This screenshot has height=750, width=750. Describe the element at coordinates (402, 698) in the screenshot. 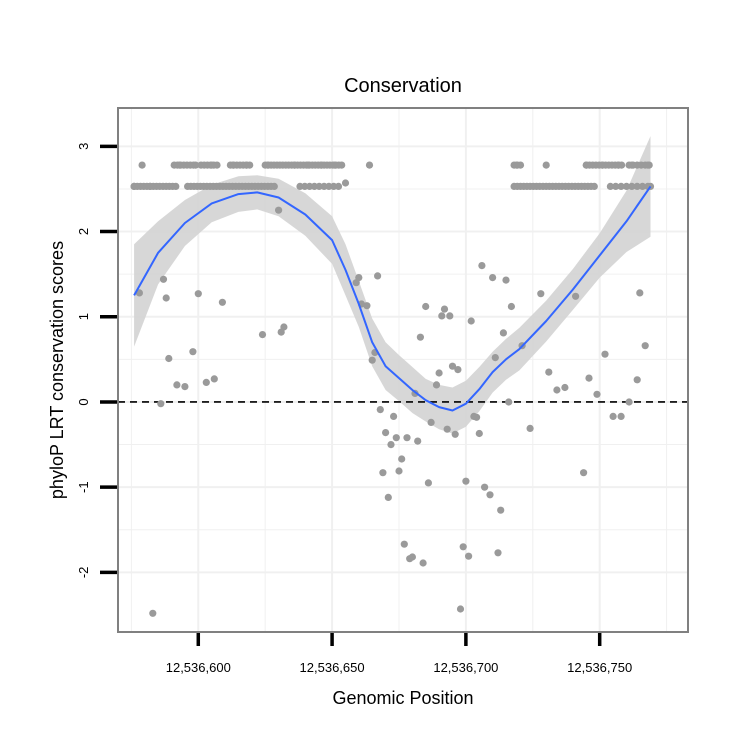

I see `x-axis-label: Genomic Position` at that location.